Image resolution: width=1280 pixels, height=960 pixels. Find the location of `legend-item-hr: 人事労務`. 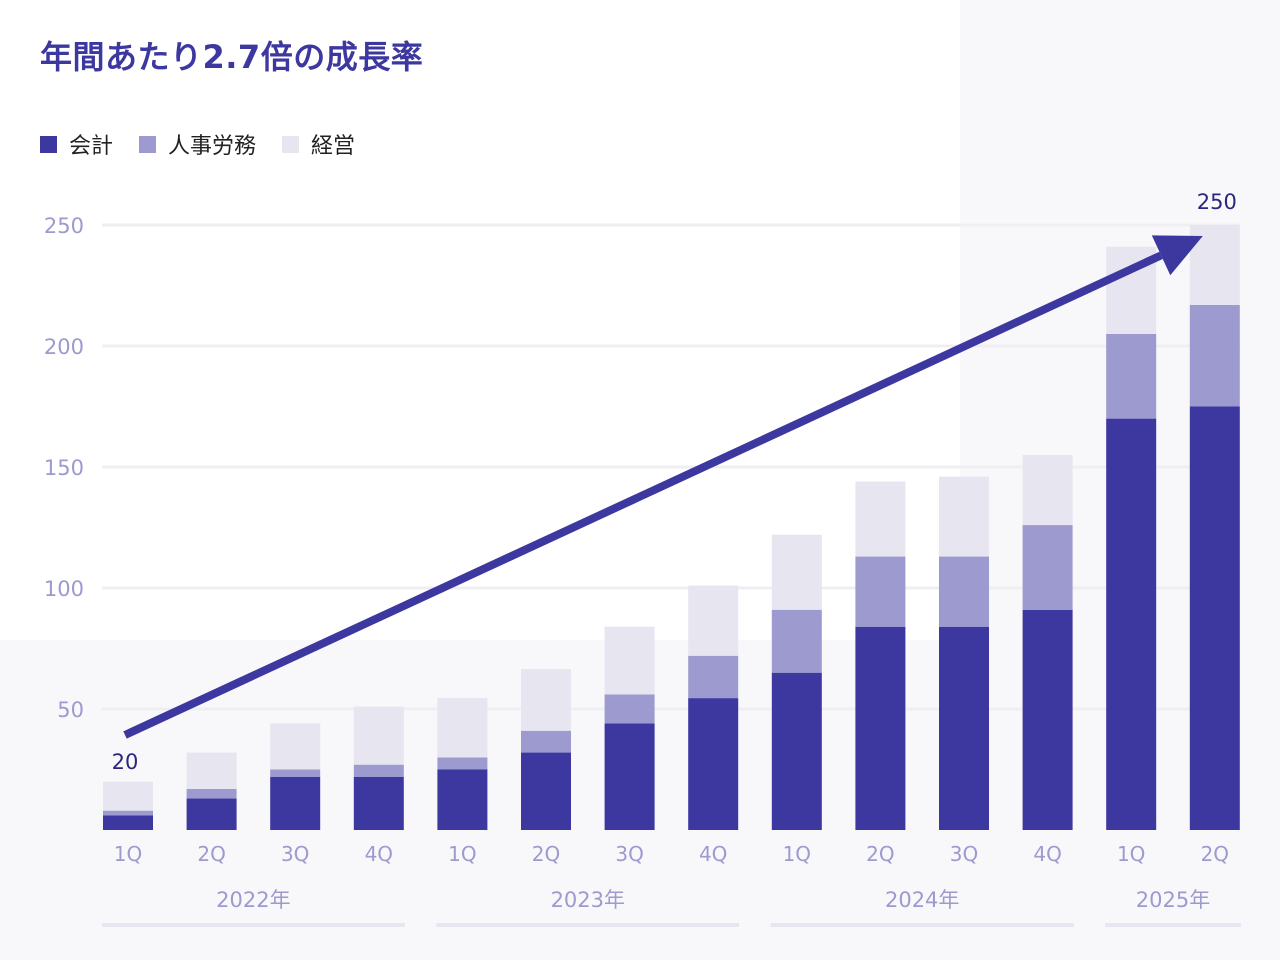

legend-item-hr: 人事労務 is located at coordinates (197, 144).